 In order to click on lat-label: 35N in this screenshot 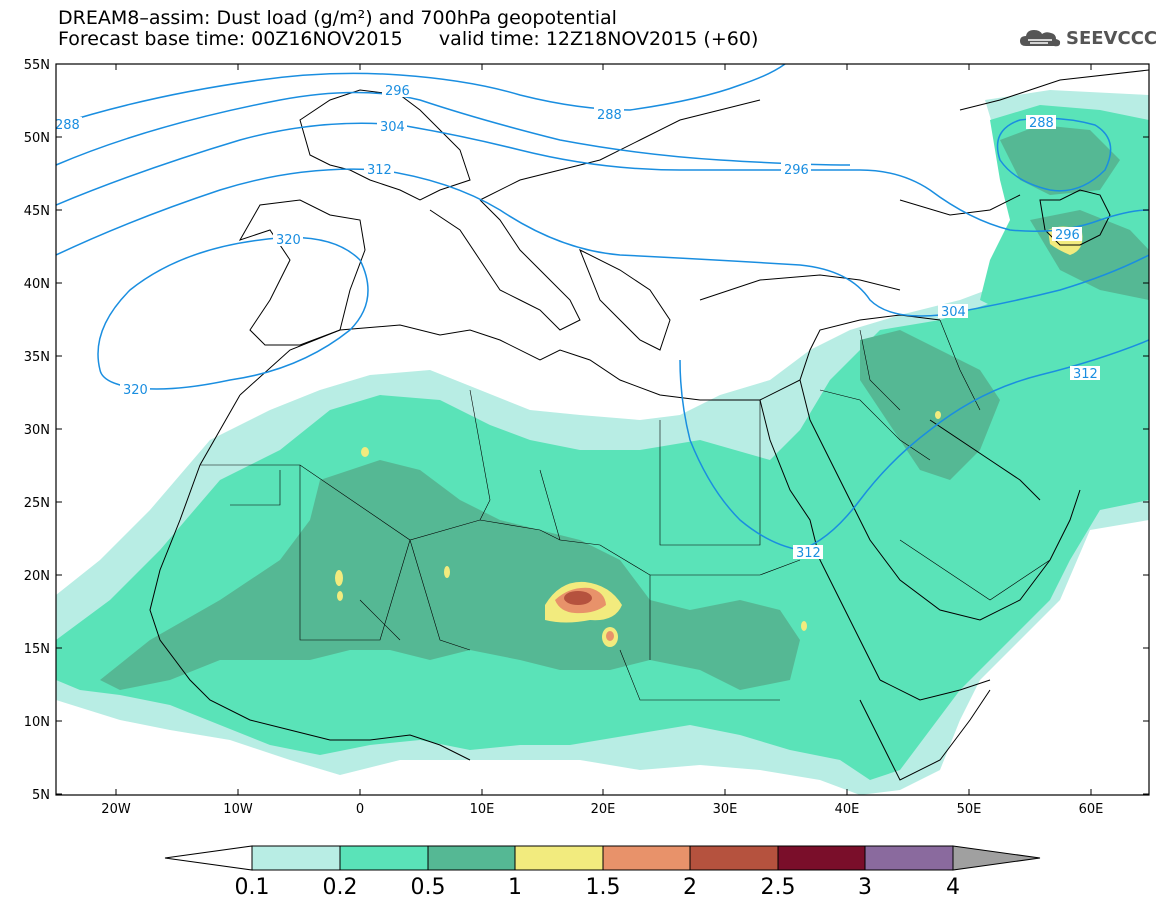, I will do `click(37, 357)`.